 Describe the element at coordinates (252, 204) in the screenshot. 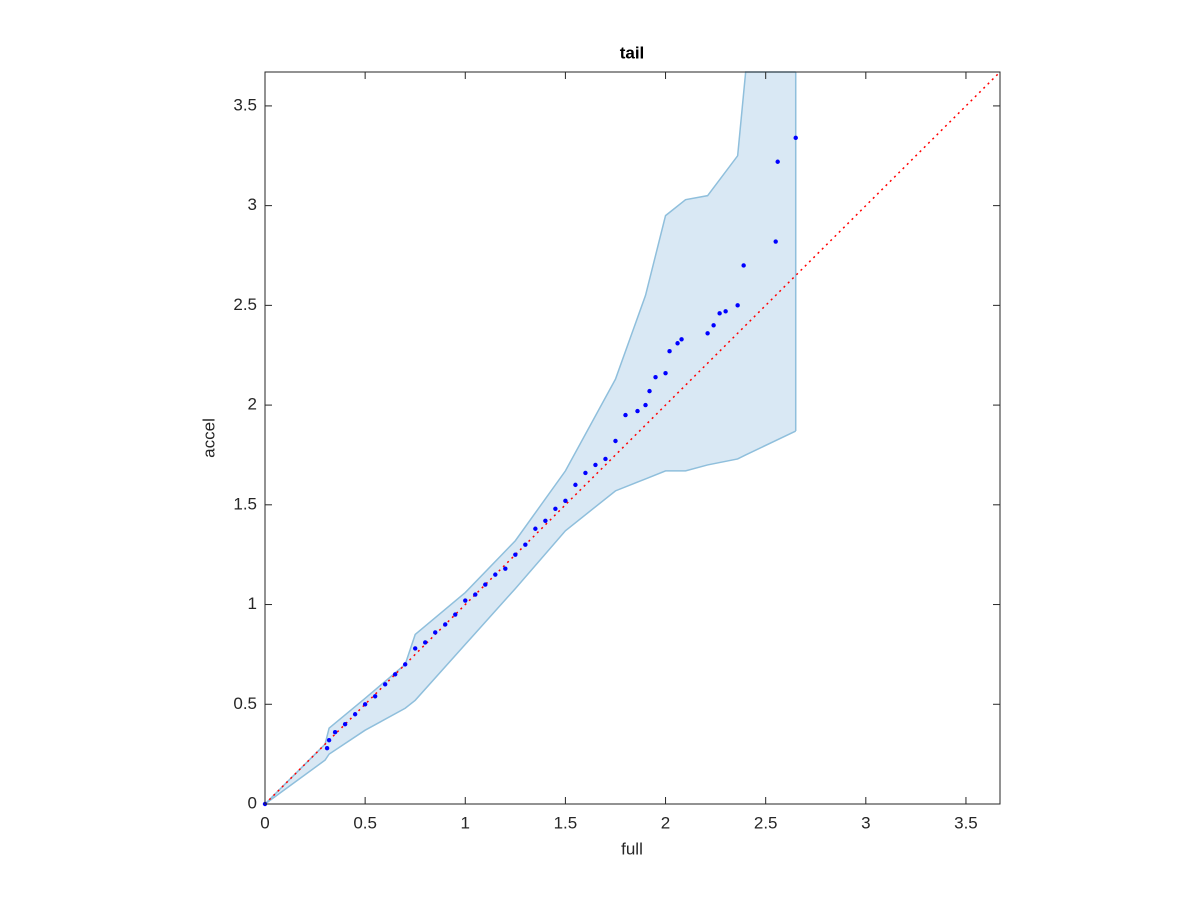

I see `y-tick-label: 3` at that location.